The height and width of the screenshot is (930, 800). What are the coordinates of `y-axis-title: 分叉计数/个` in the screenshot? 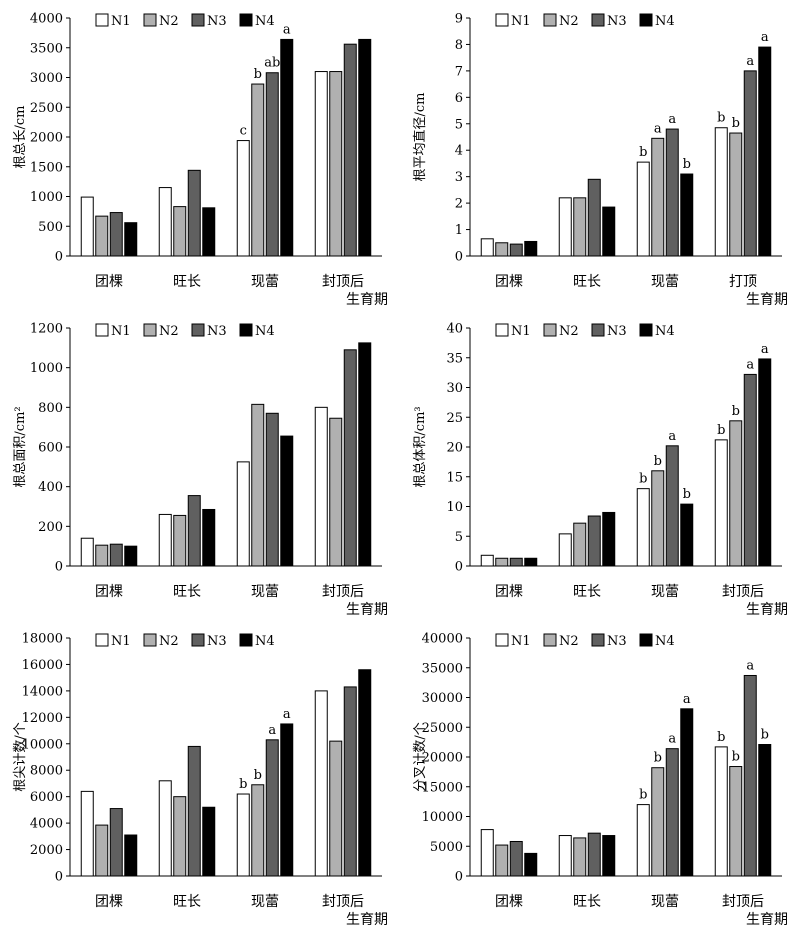 It's located at (420, 756).